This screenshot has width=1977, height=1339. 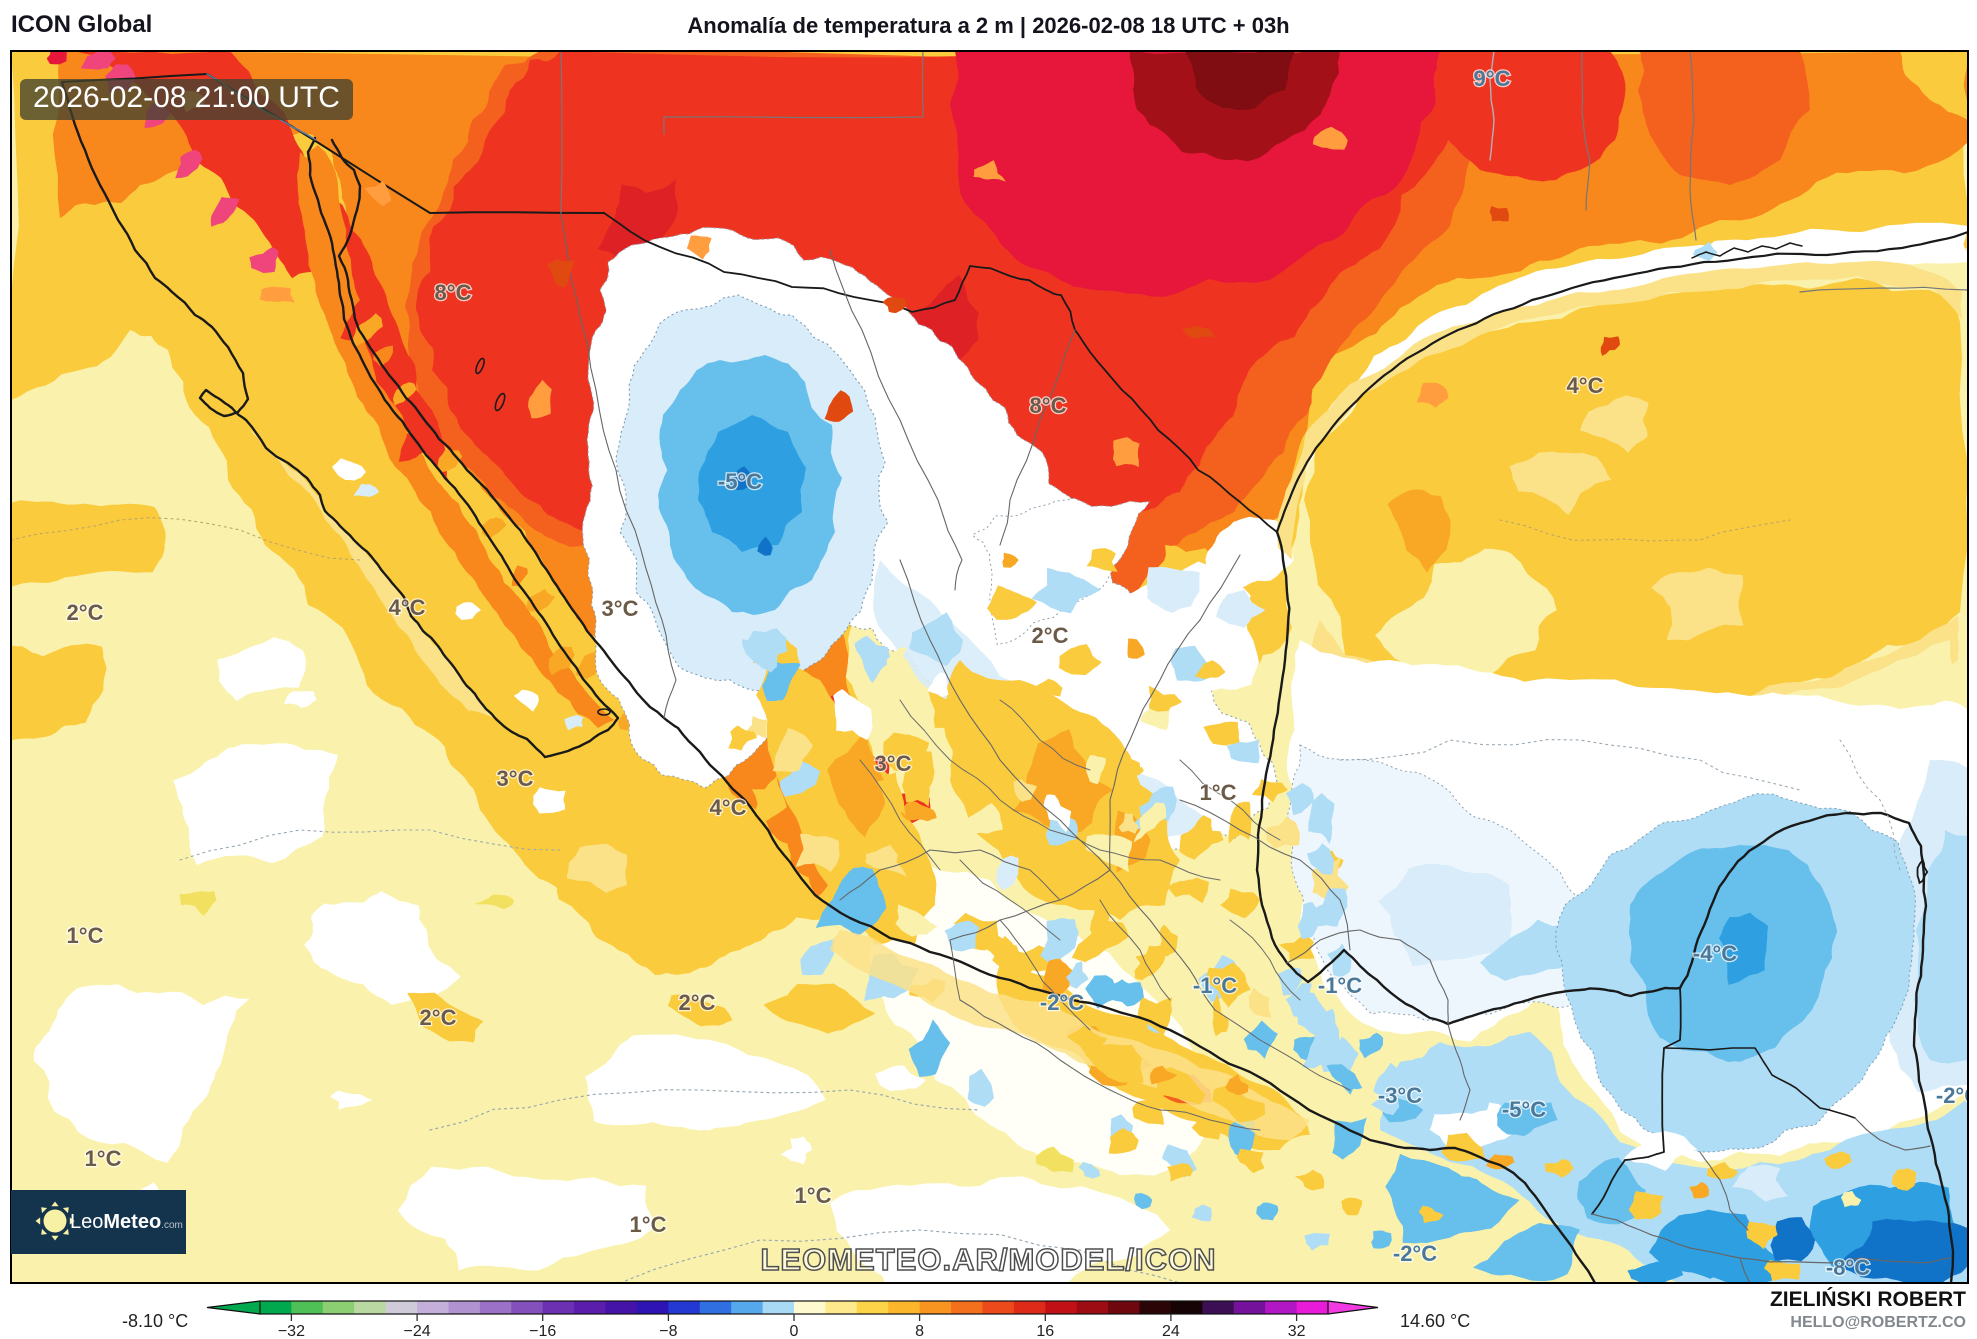 I want to click on svg-text: 16, so click(x=1045, y=1331).